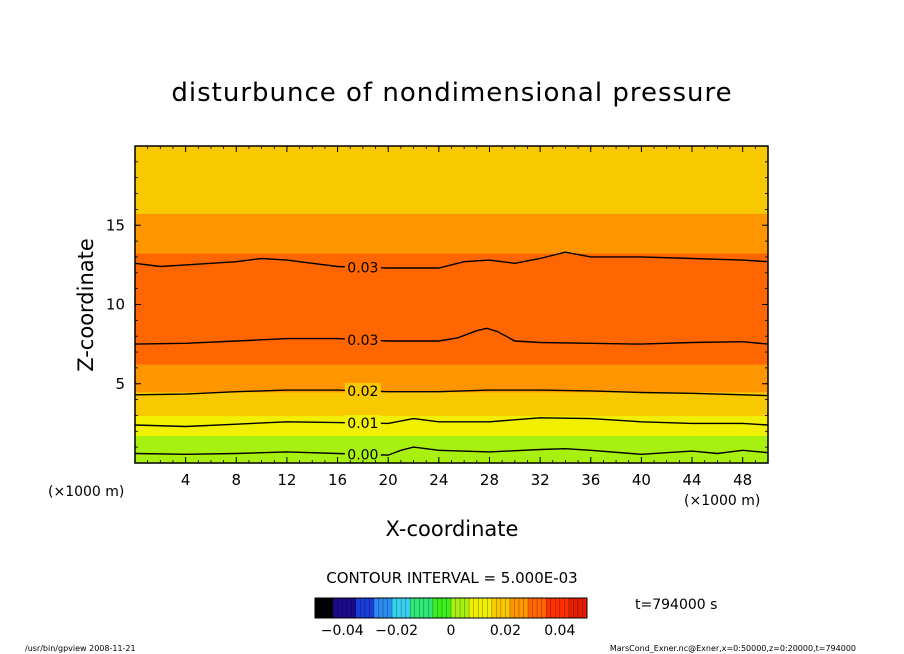 This screenshot has width=904, height=654. I want to click on x-tick-label: 28, so click(489, 480).